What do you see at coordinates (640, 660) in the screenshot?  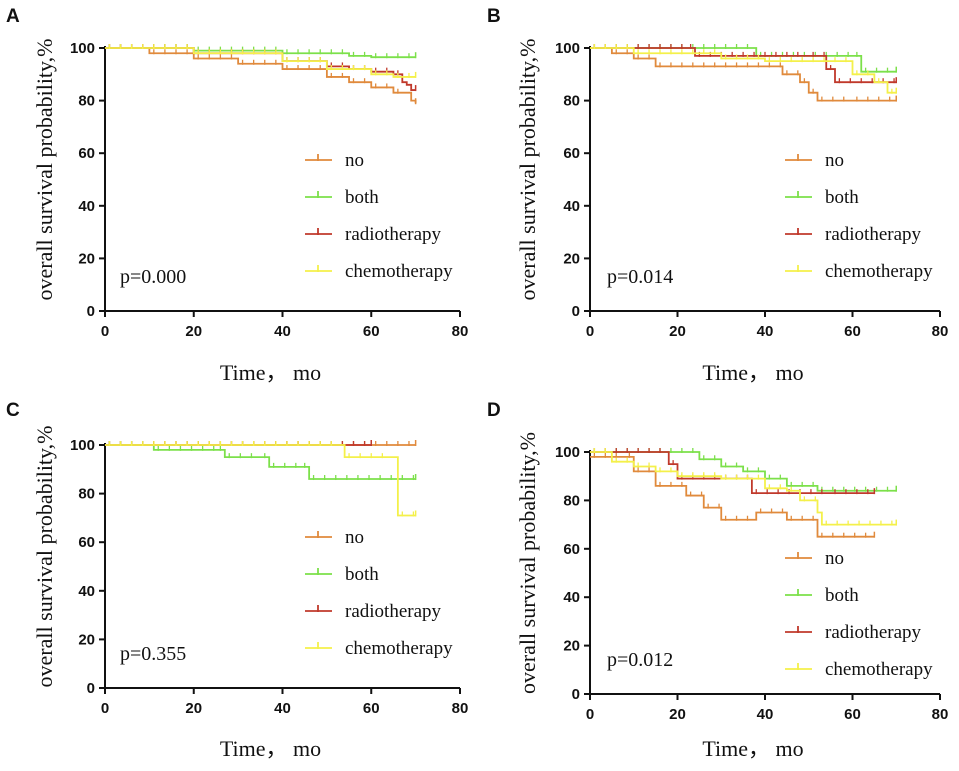 I see `p-value-label: p=0.012` at bounding box center [640, 660].